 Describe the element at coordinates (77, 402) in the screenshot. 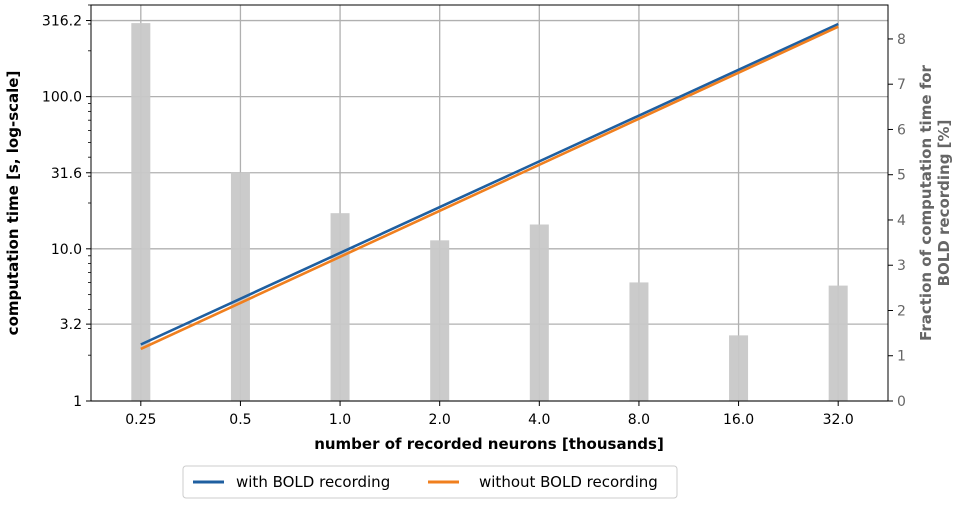

I see `y-left-tick-label-0: 1` at that location.